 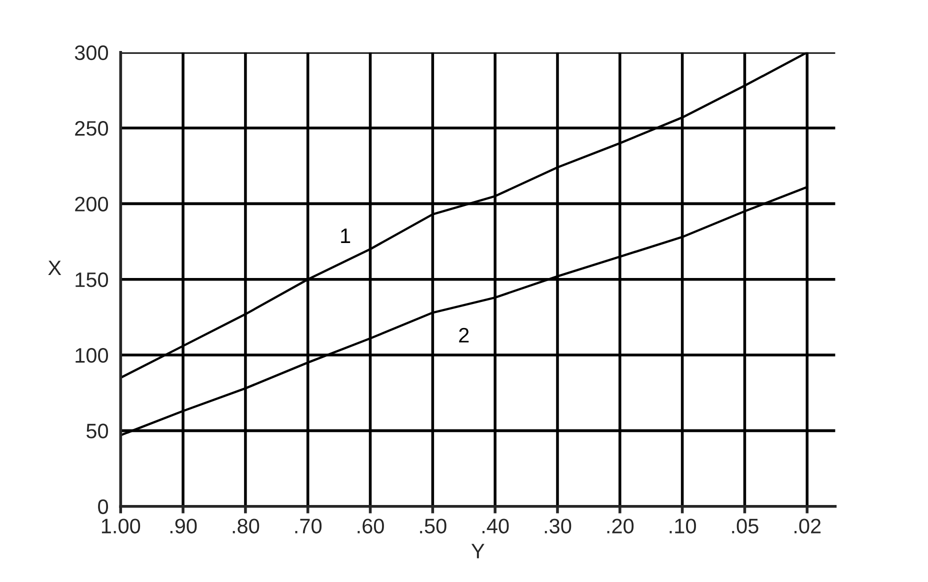 I want to click on x-tick-label: .90, so click(x=183, y=526).